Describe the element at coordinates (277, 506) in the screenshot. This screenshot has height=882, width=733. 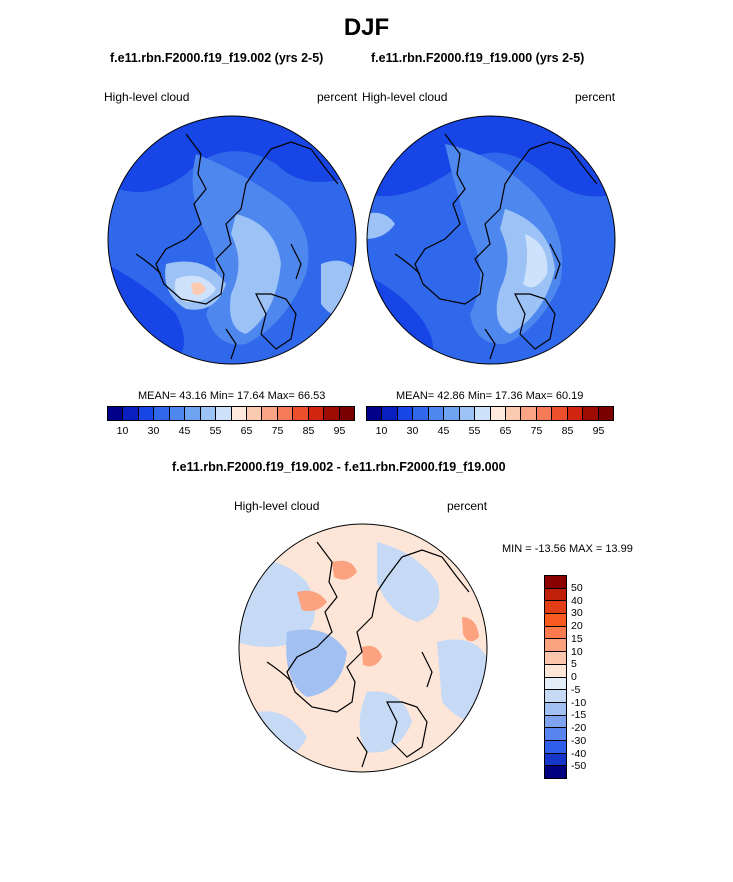
I see `panel-3-variable: High-level cloud` at that location.